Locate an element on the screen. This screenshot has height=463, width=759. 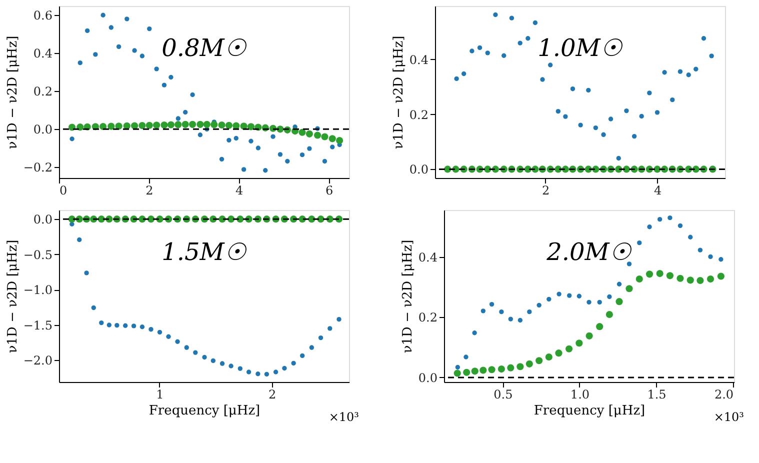
x-tick-label: 0 is located at coordinates (64, 191).